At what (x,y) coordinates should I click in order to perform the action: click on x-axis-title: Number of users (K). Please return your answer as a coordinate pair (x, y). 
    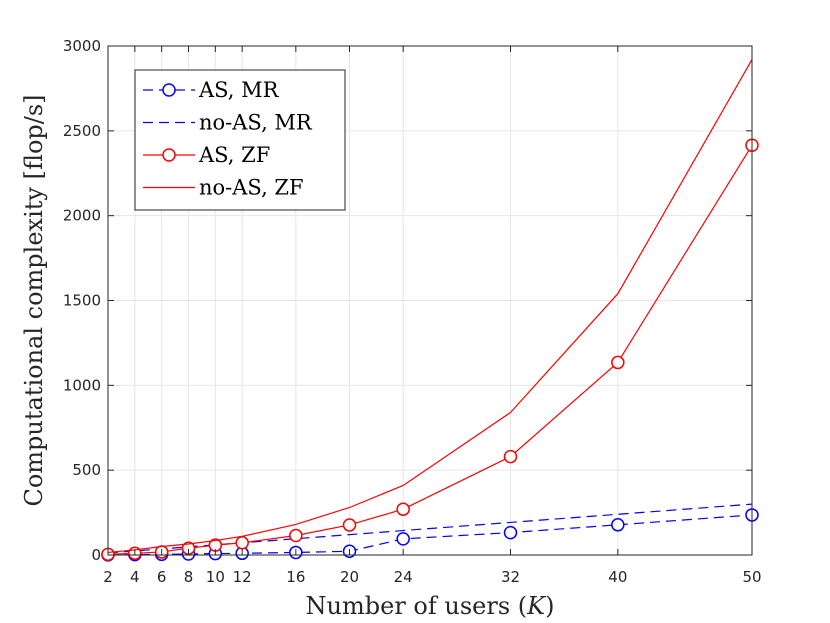
    Looking at the image, I should click on (430, 606).